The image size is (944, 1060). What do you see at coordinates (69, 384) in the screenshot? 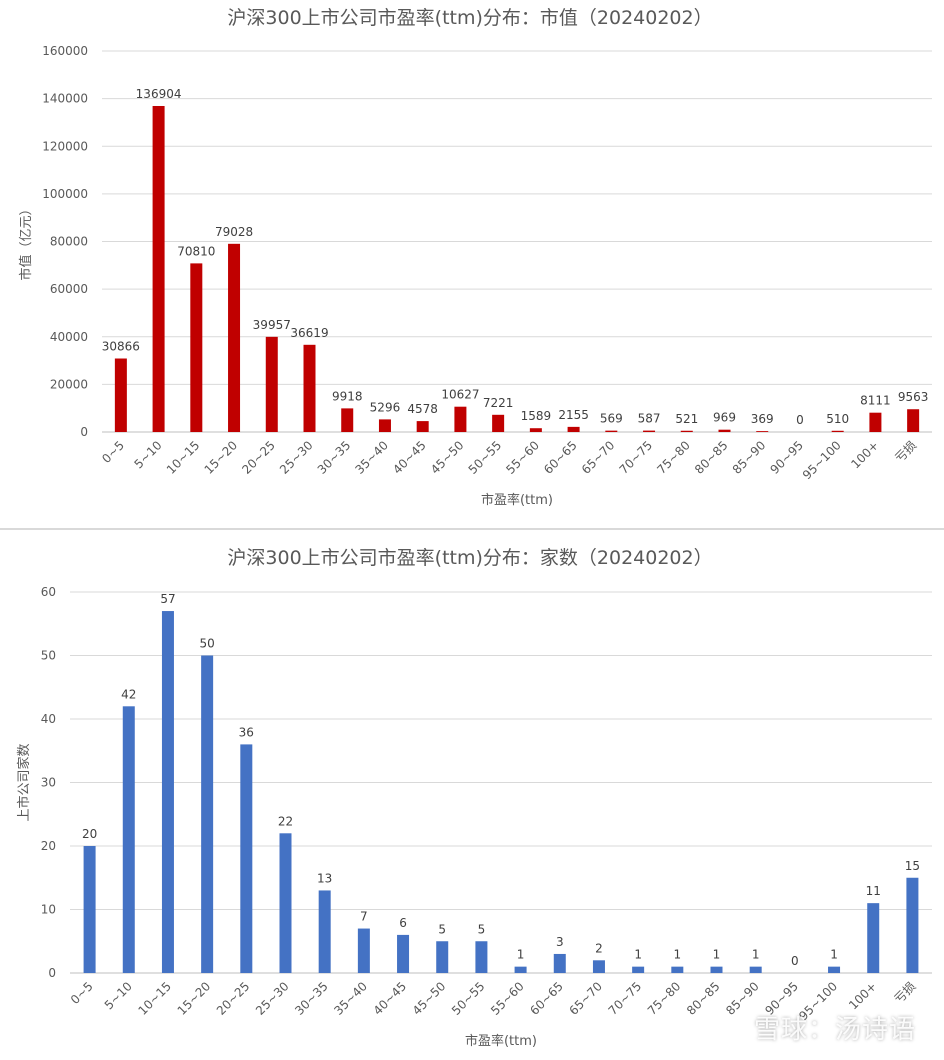
I see `y-tick-label: 20000` at bounding box center [69, 384].